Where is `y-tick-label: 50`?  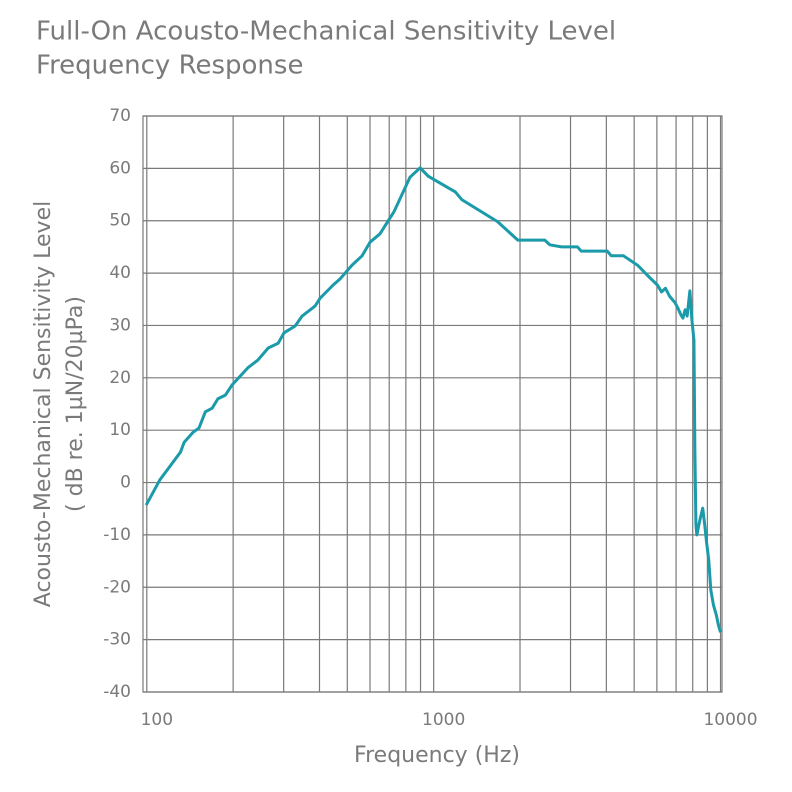 y-tick-label: 50 is located at coordinates (120, 221).